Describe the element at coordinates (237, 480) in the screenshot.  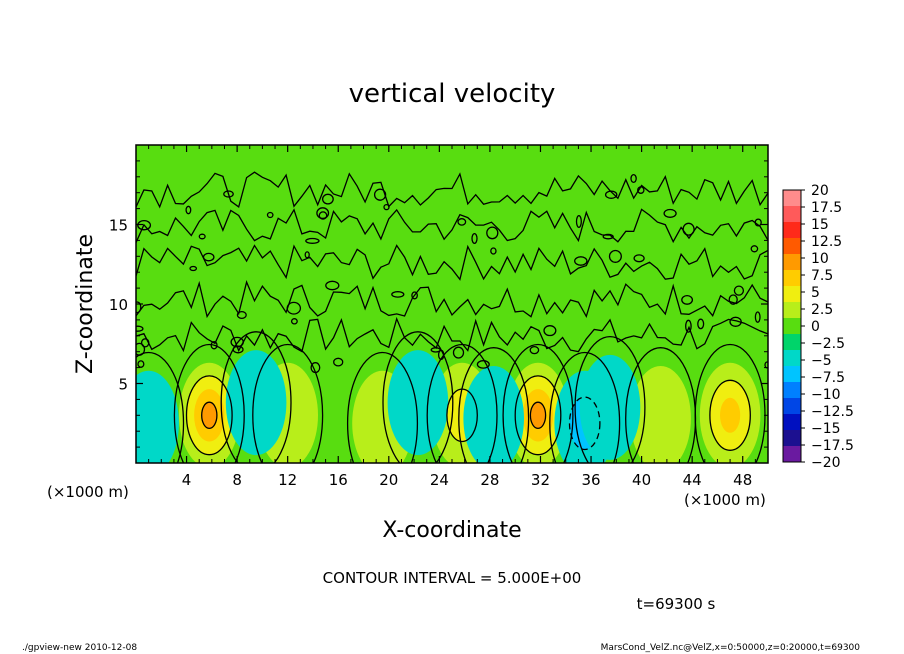
I see `x-tick-label: 8` at that location.